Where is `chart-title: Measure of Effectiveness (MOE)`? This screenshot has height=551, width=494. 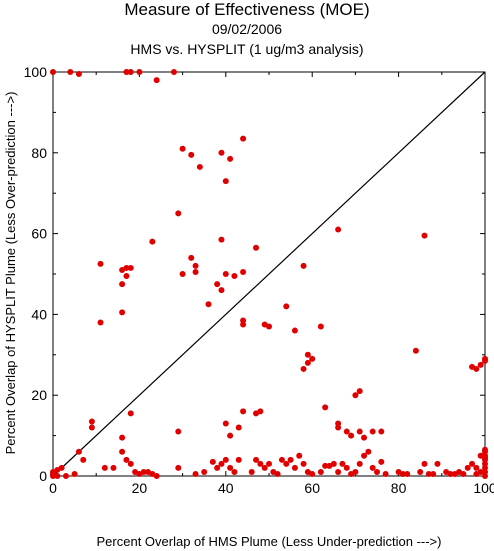 chart-title: Measure of Effectiveness (MOE) is located at coordinates (247, 9).